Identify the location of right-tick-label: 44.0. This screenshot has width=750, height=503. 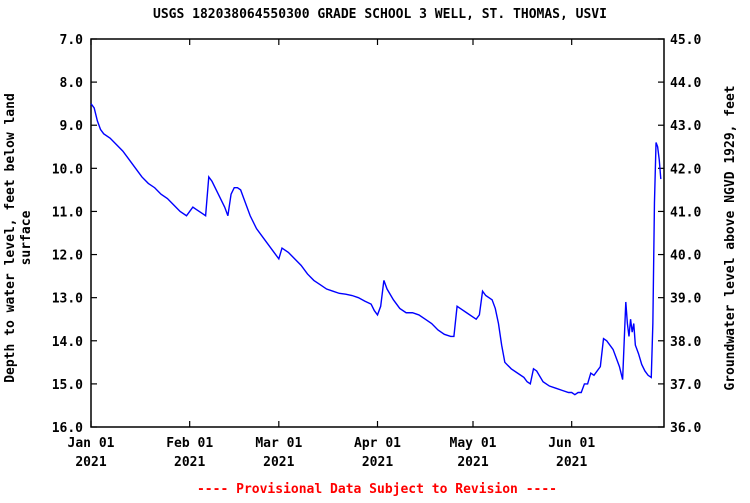
(685, 83).